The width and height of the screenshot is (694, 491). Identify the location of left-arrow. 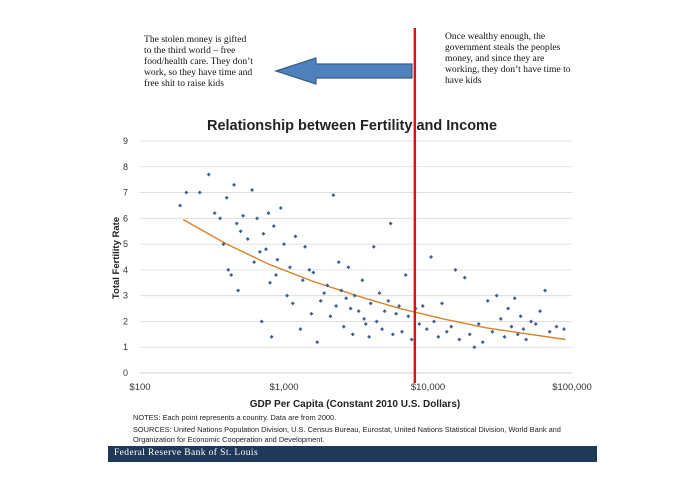
(343, 71).